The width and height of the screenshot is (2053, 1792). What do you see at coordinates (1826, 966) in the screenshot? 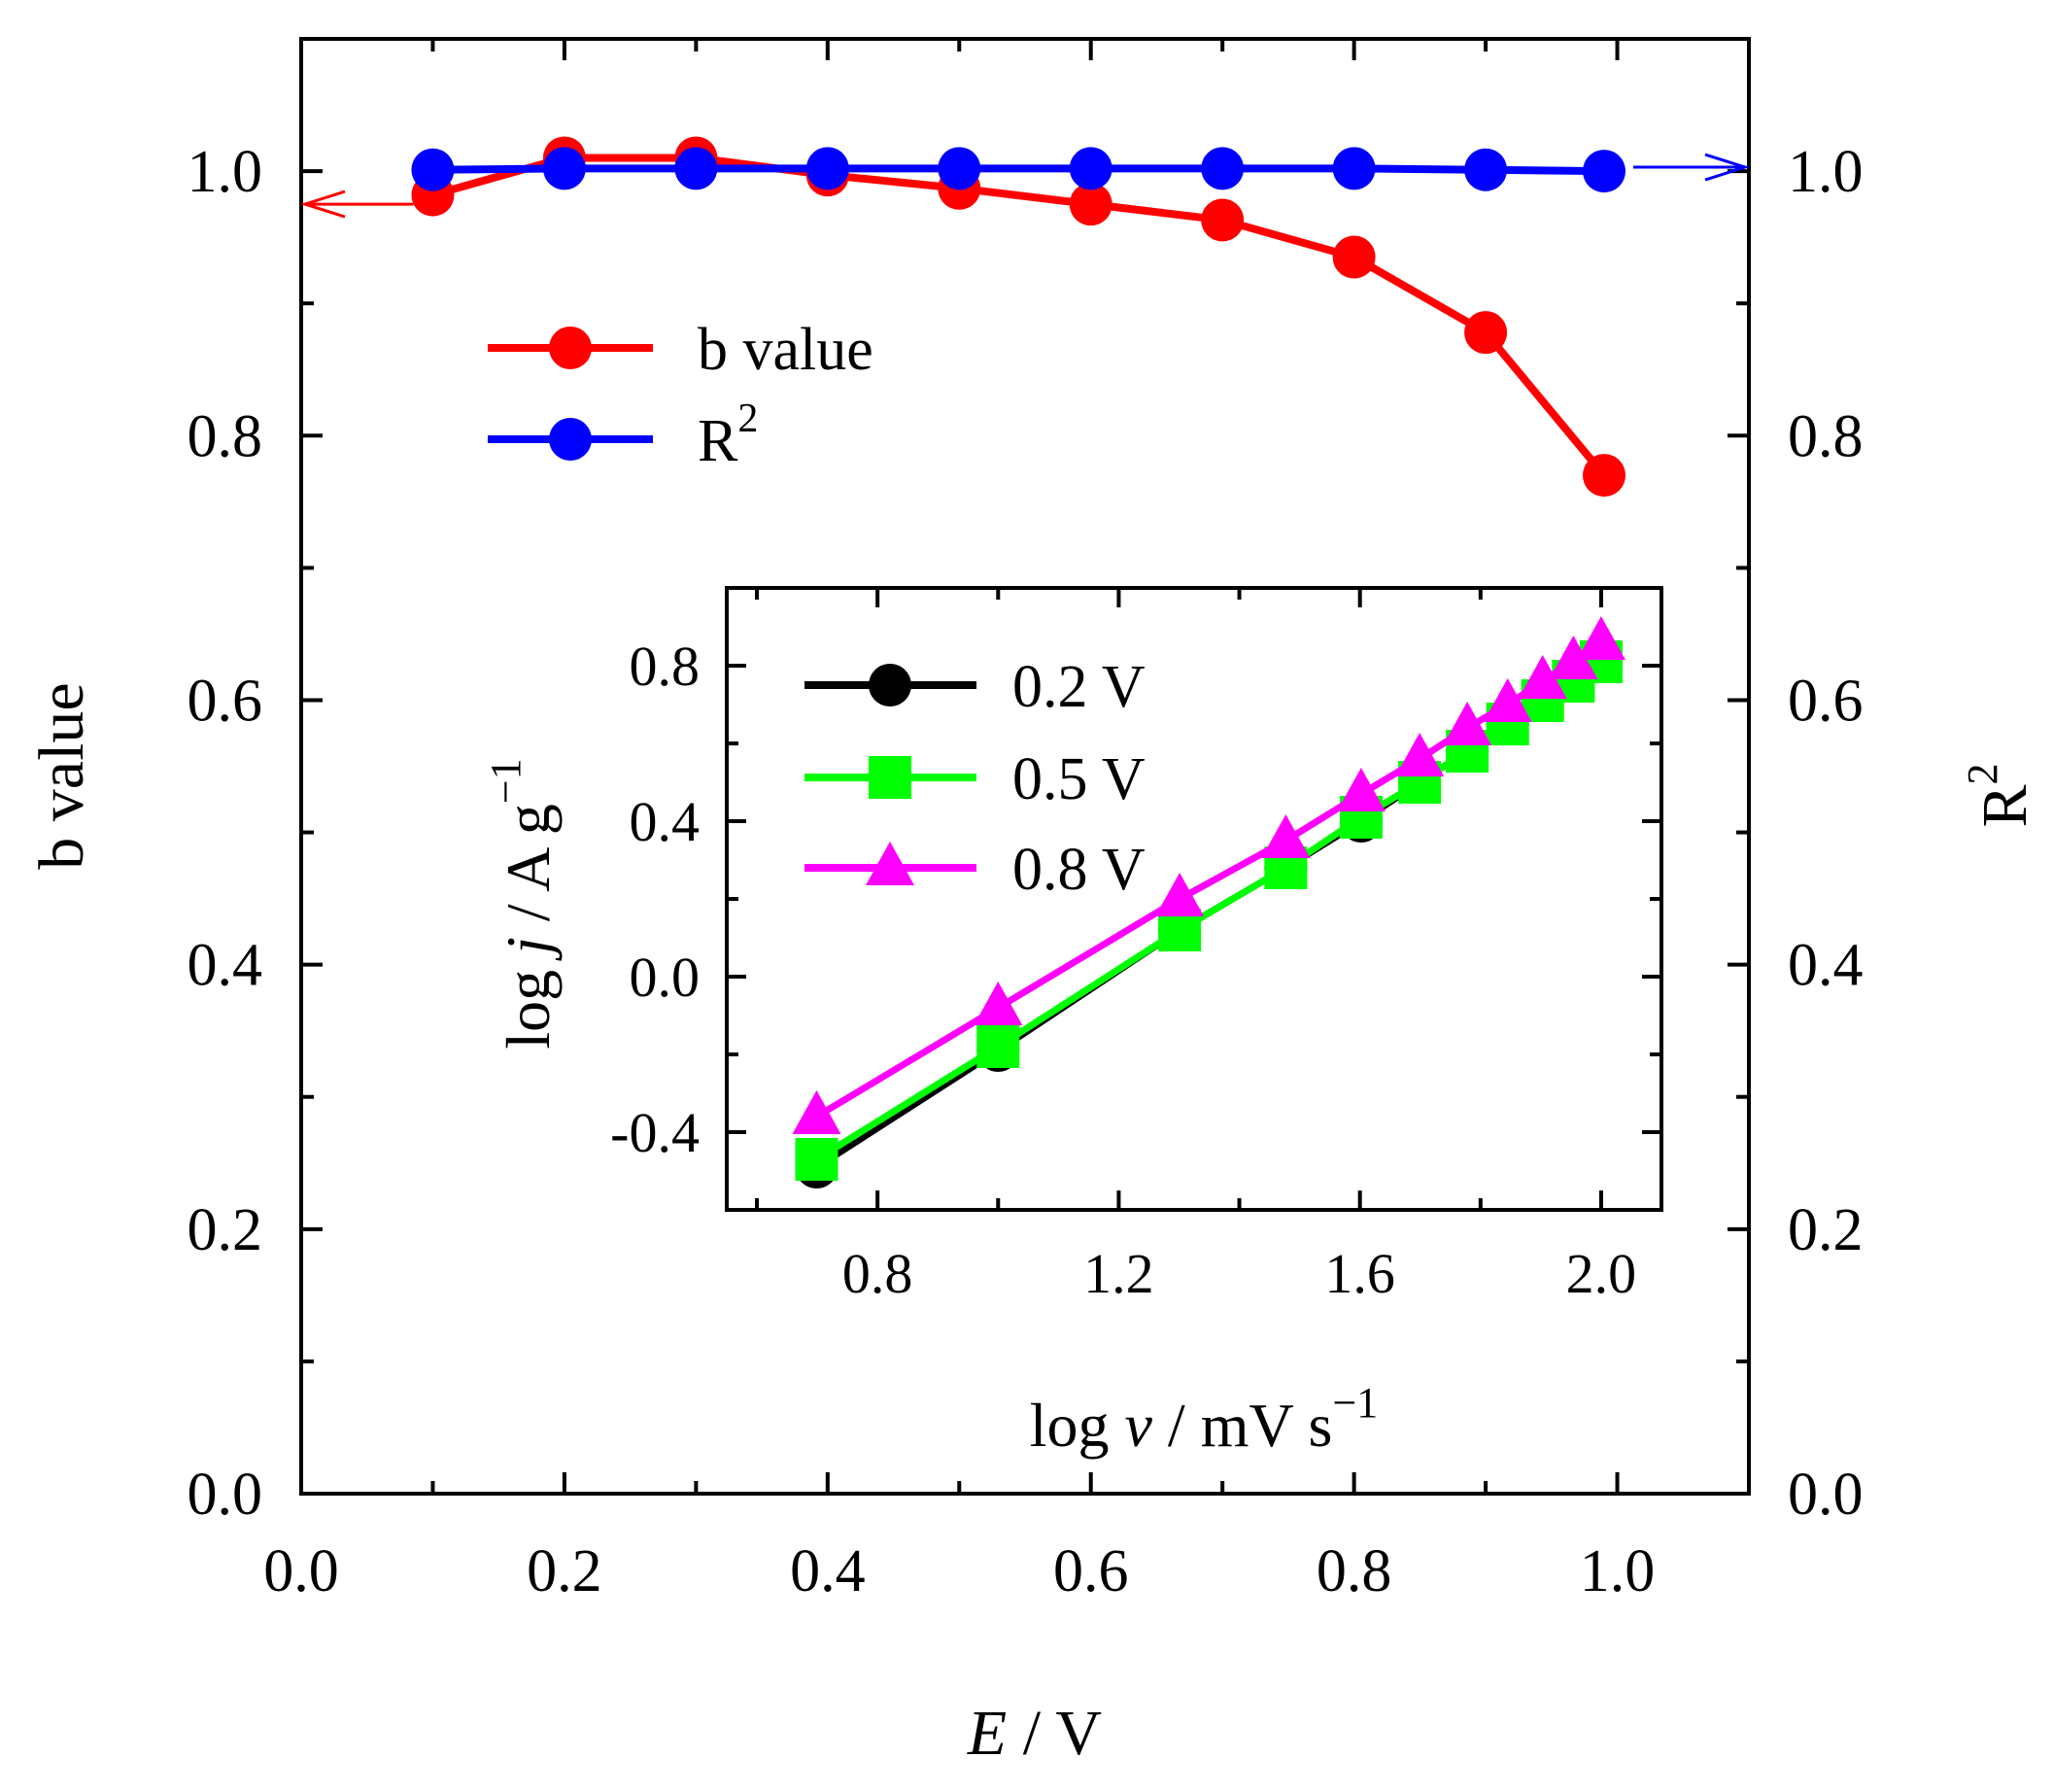
I see `y2-tick-label: 0.4` at bounding box center [1826, 966].